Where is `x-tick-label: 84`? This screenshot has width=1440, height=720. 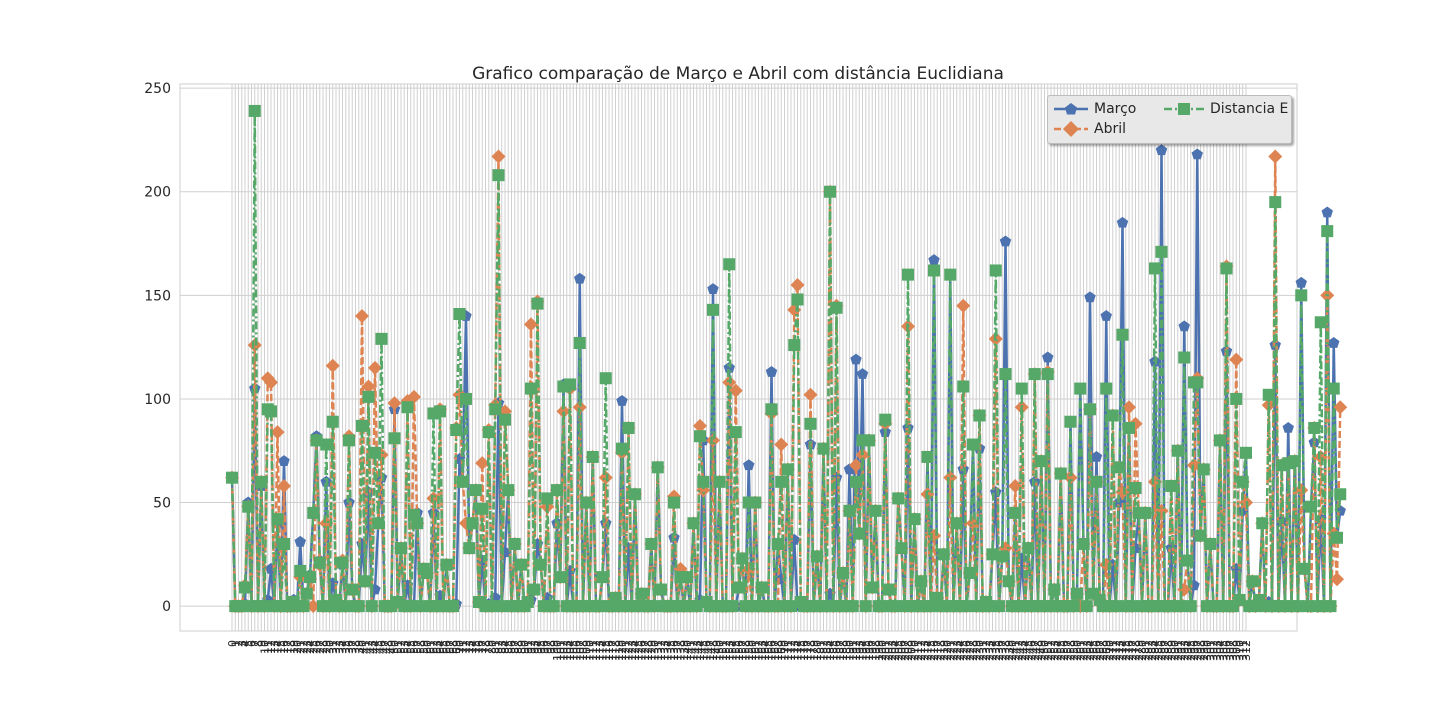
x-tick-label: 84 is located at coordinates (505, 647).